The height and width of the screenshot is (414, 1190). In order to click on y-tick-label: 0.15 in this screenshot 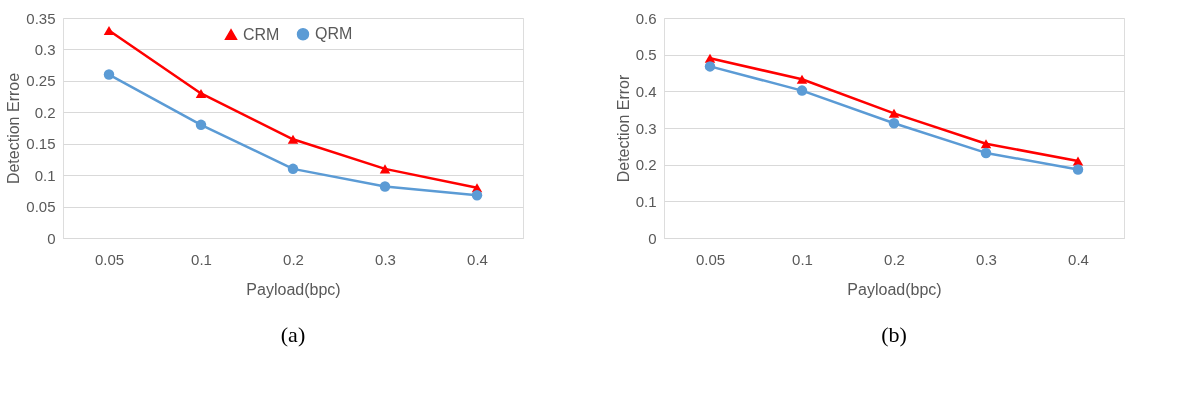, I will do `click(41, 144)`.